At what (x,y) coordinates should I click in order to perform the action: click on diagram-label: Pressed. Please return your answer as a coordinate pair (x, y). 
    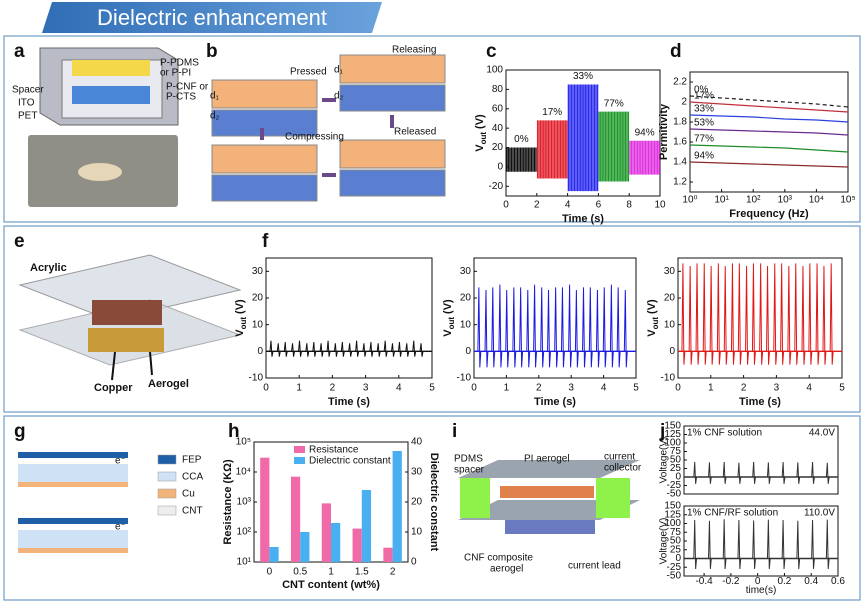
    Looking at the image, I should click on (308, 72).